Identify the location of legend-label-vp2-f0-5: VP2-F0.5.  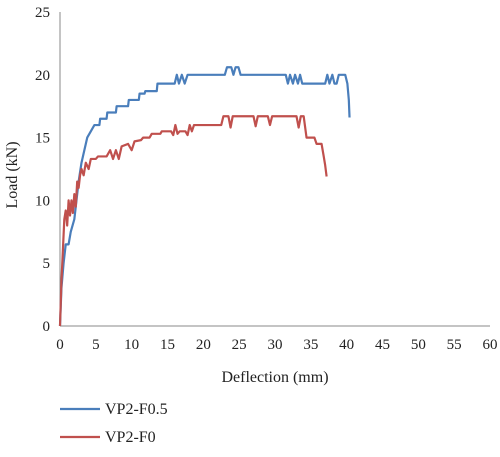
(136, 409).